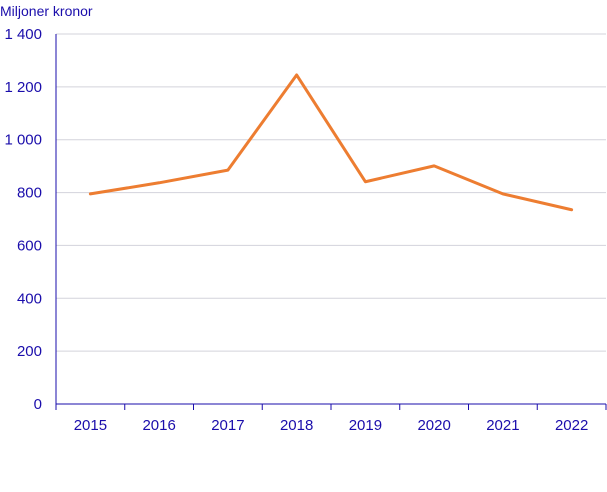  What do you see at coordinates (296, 425) in the screenshot?
I see `x-tick-label: 2018` at bounding box center [296, 425].